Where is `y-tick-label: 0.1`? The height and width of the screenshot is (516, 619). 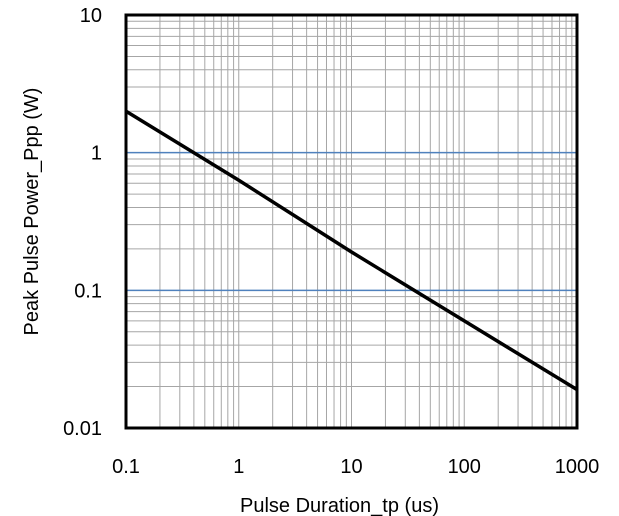 y-tick-label: 0.1 is located at coordinates (88, 291).